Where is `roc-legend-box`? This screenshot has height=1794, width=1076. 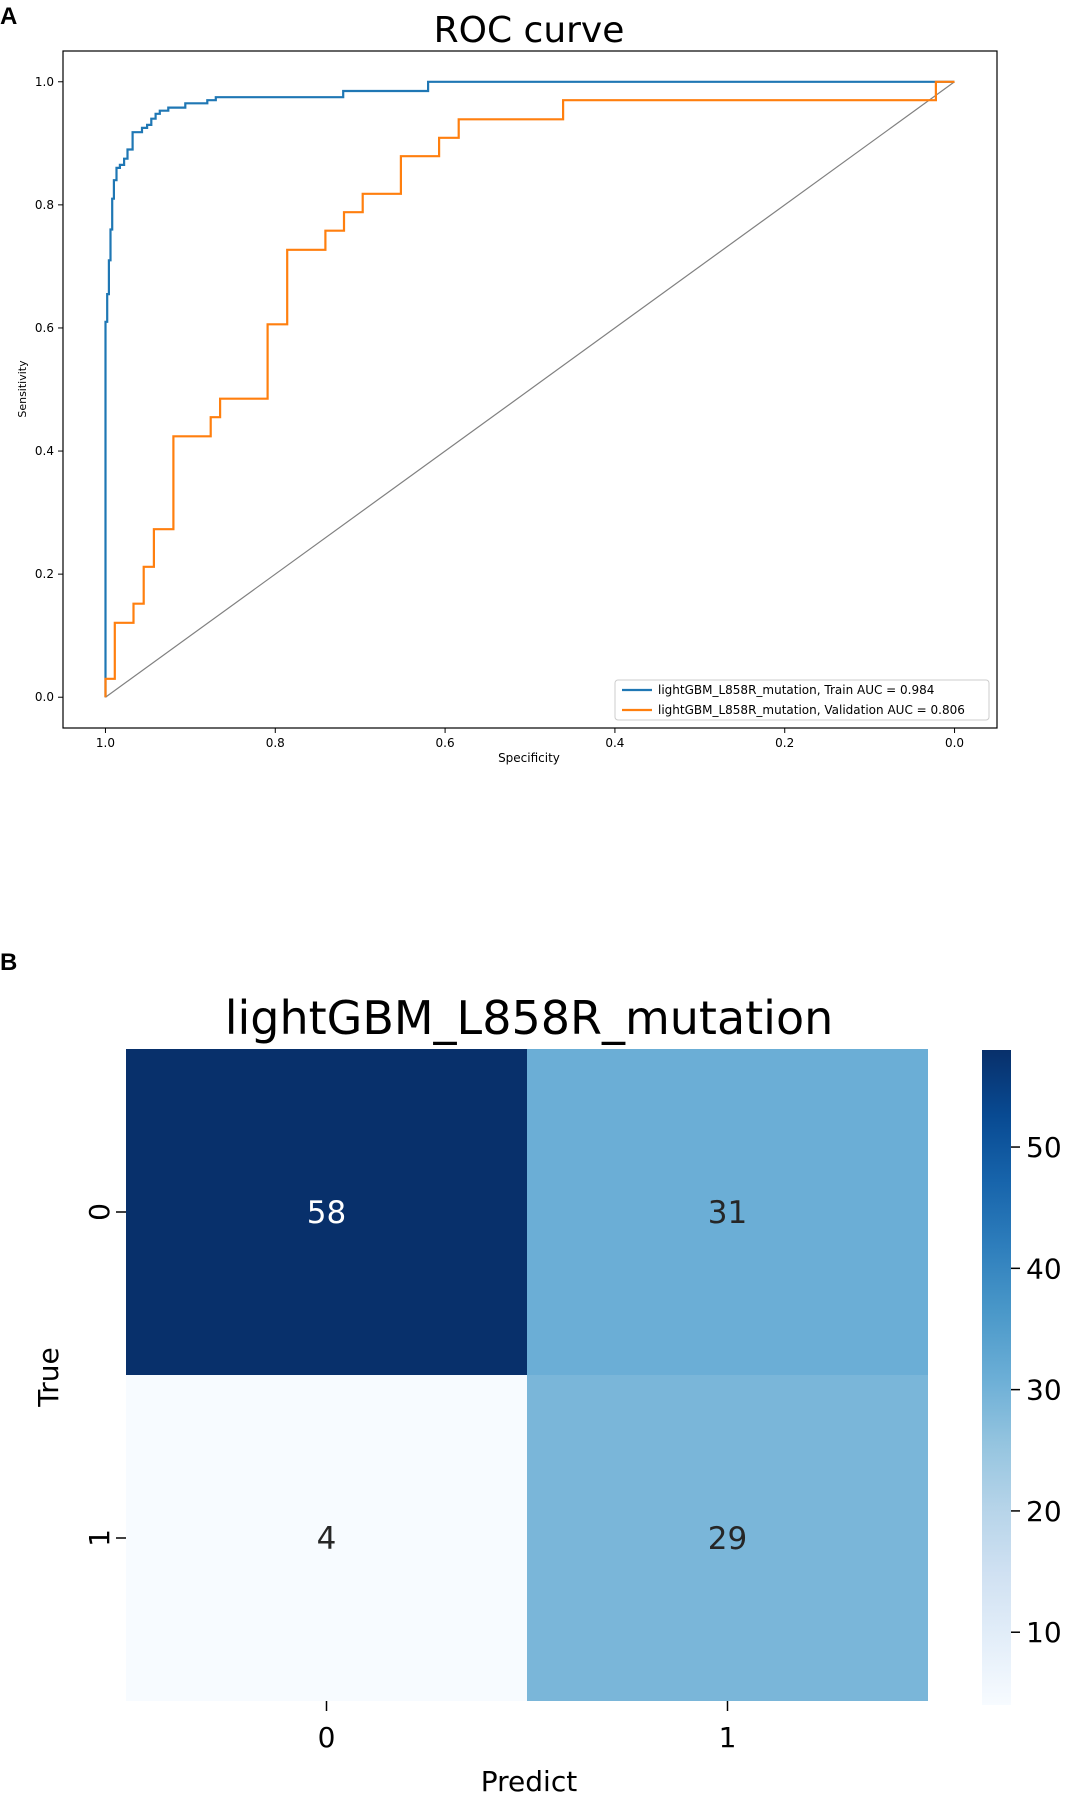
roc-legend-box is located at coordinates (802, 700).